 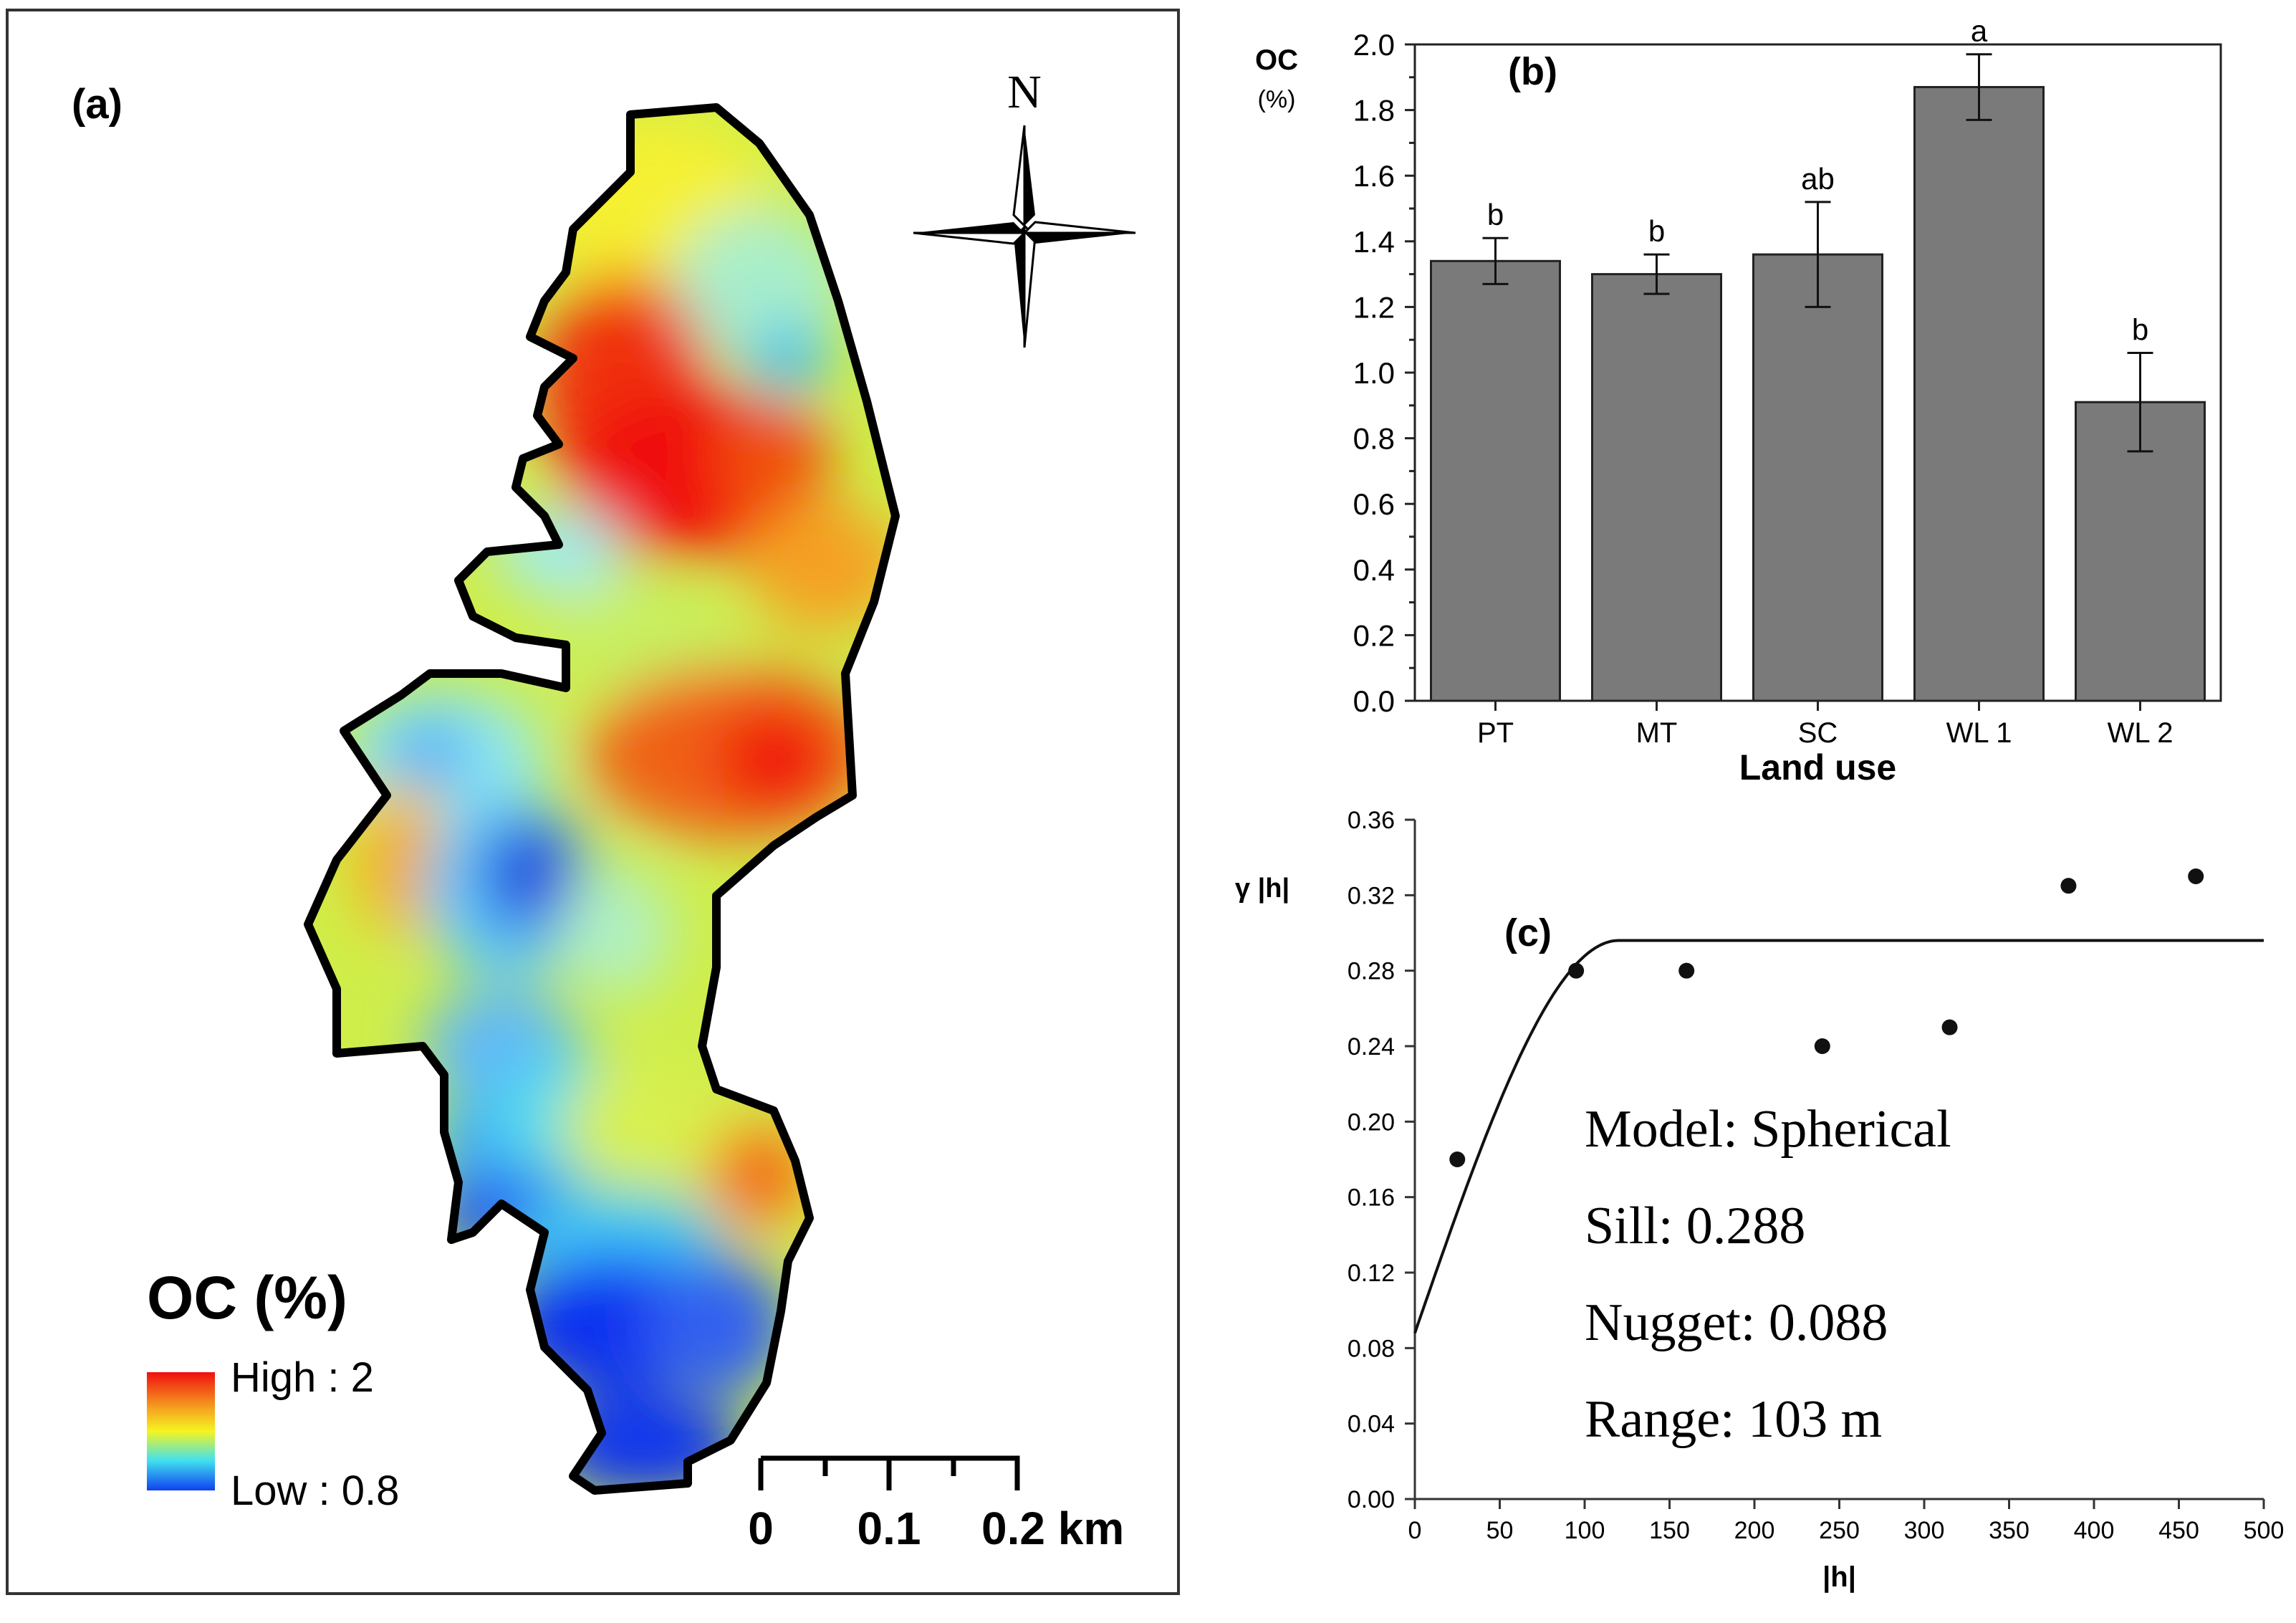 What do you see at coordinates (1024, 207) in the screenshot?
I see `north-arrow-icon: N` at bounding box center [1024, 207].